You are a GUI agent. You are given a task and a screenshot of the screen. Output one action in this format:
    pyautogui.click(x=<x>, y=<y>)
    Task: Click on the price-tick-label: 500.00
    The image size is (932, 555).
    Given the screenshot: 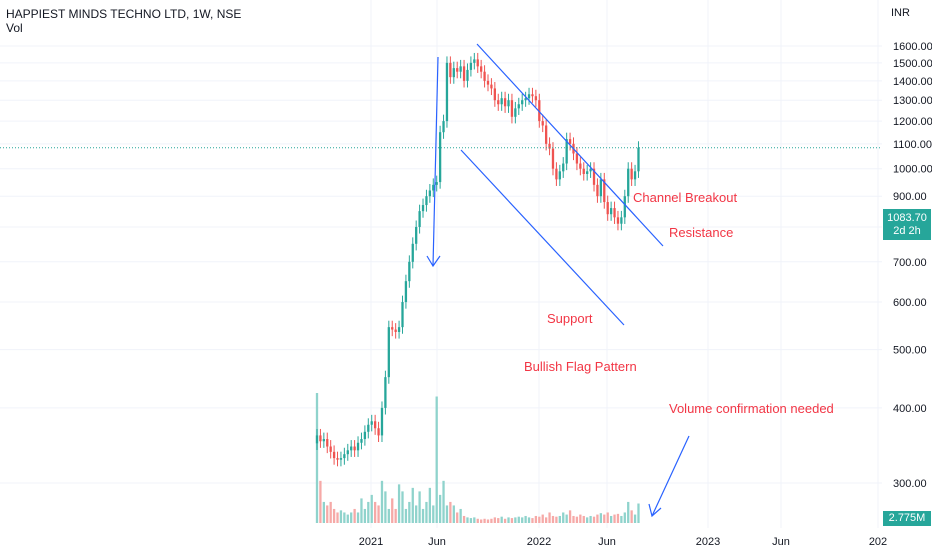 What is the action you would take?
    pyautogui.click(x=910, y=351)
    